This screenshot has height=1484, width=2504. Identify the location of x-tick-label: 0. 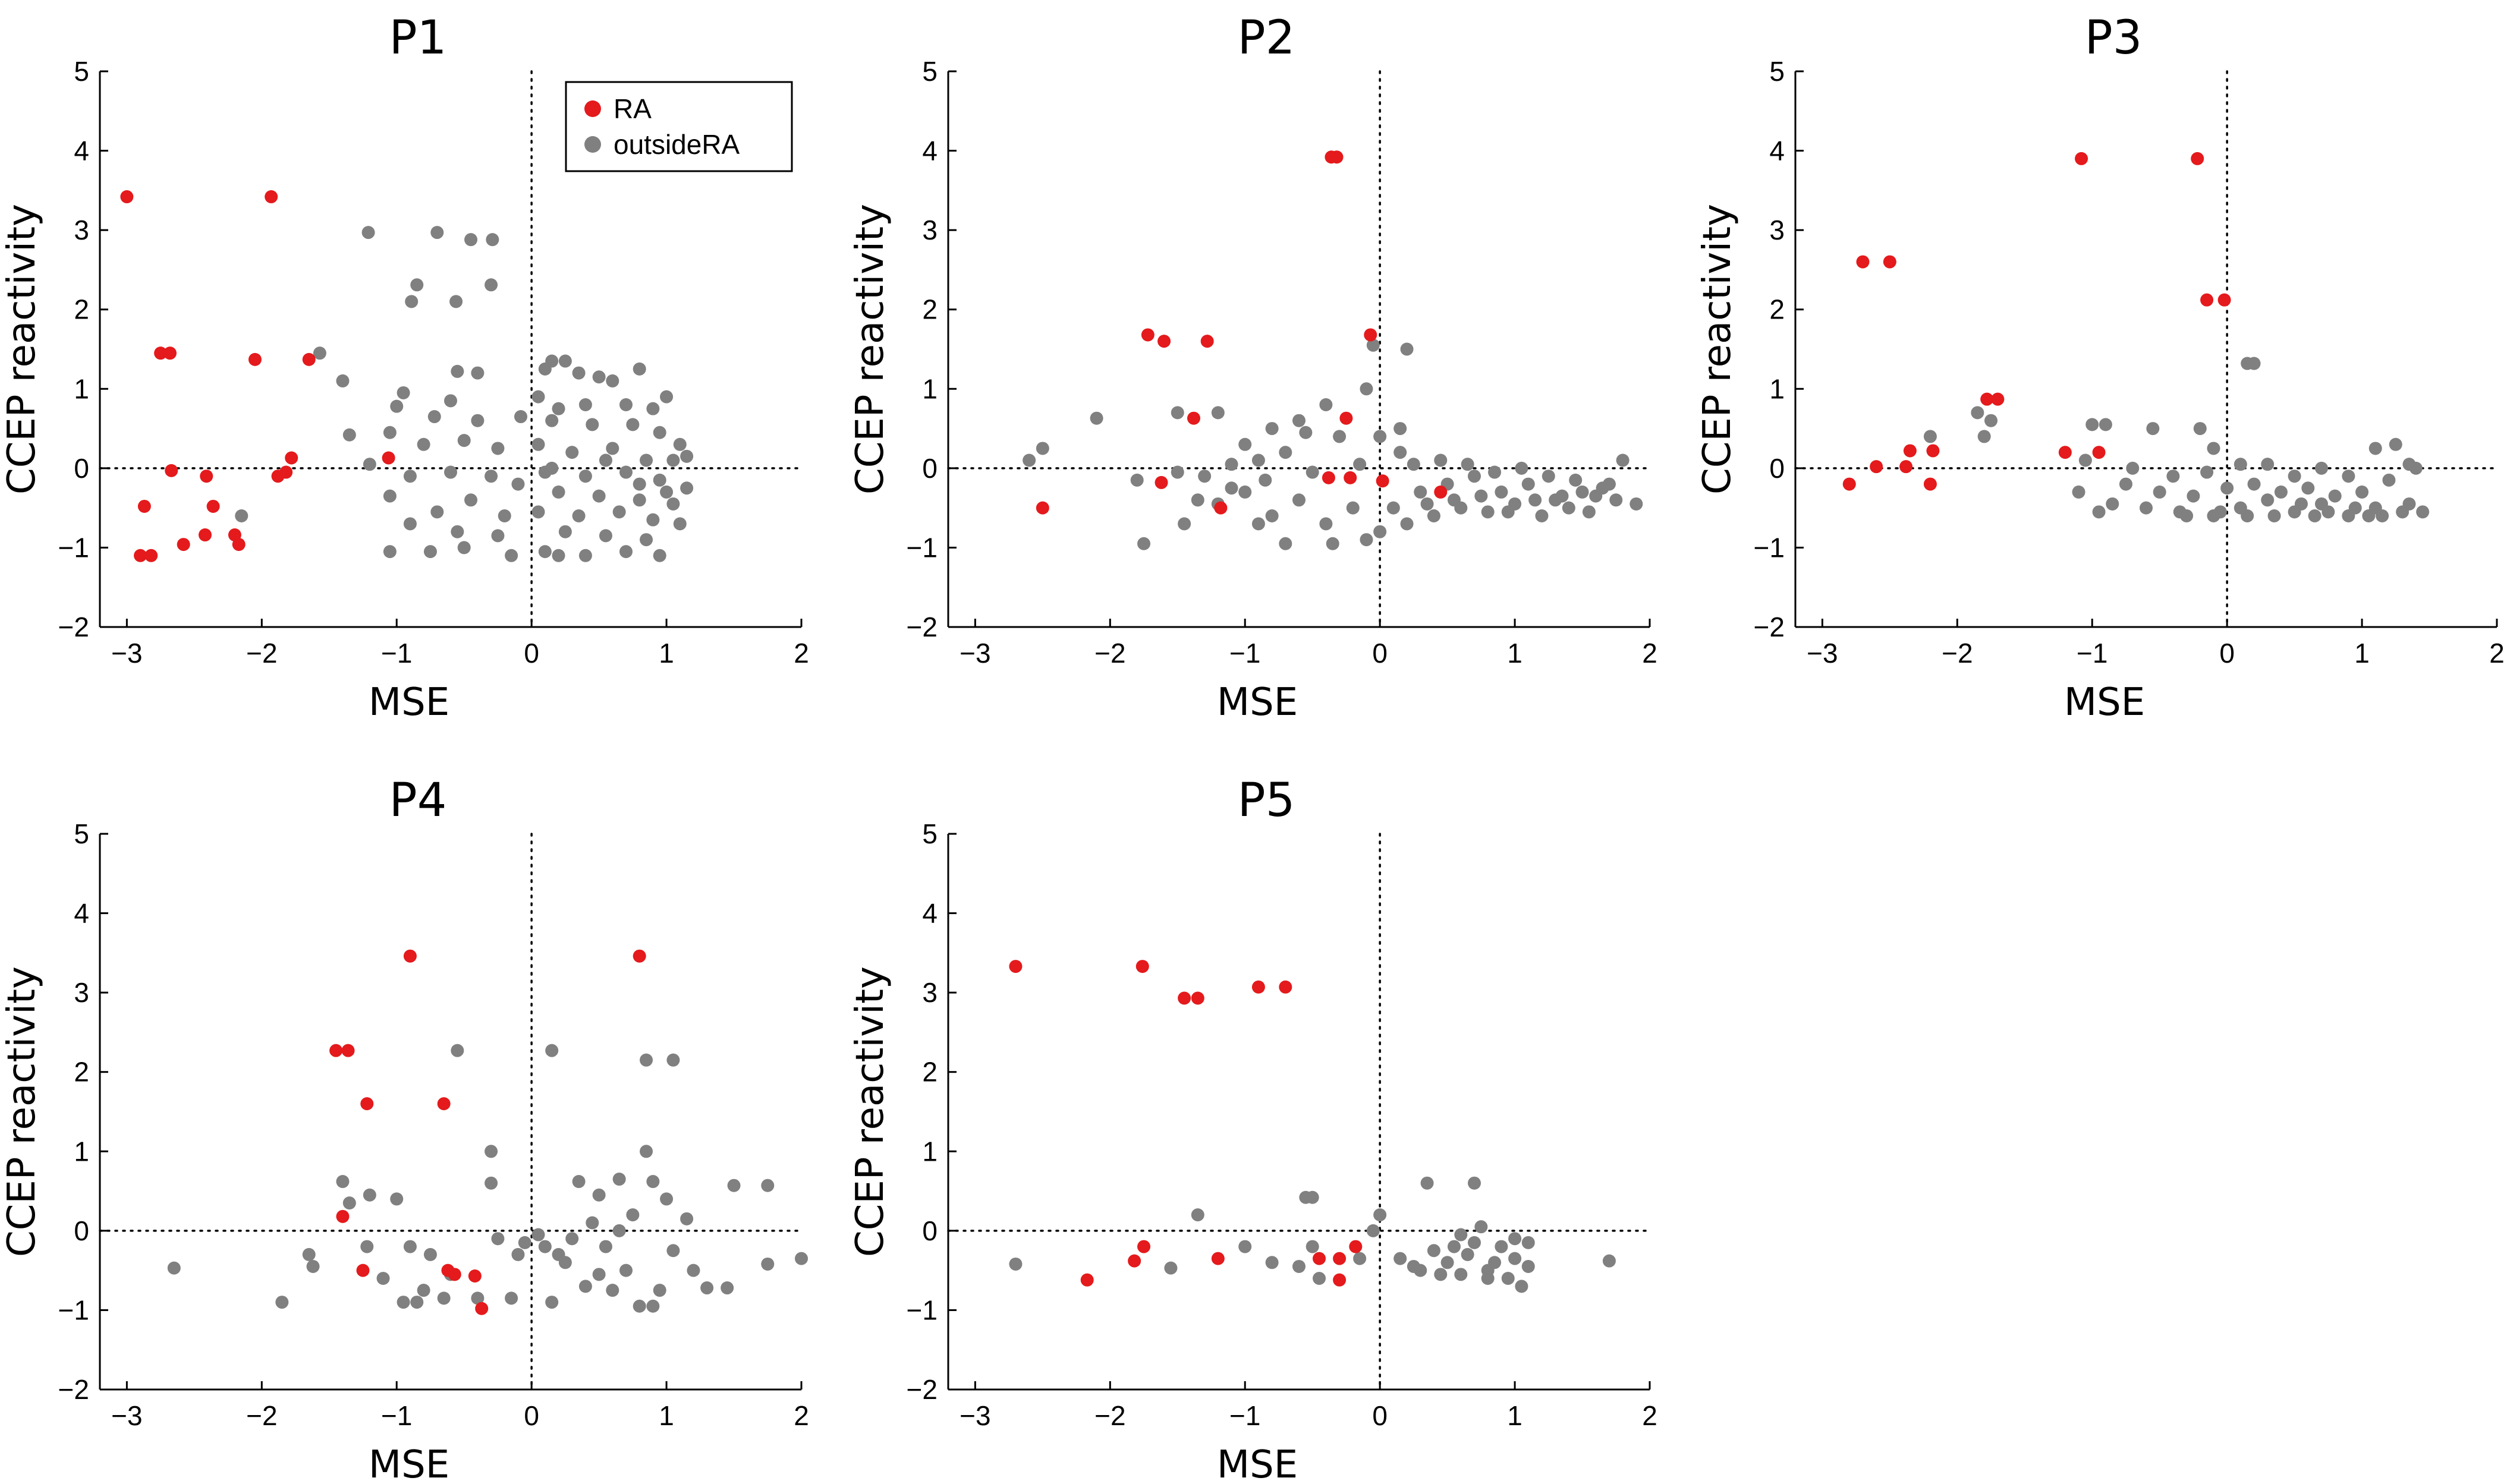
(531, 653).